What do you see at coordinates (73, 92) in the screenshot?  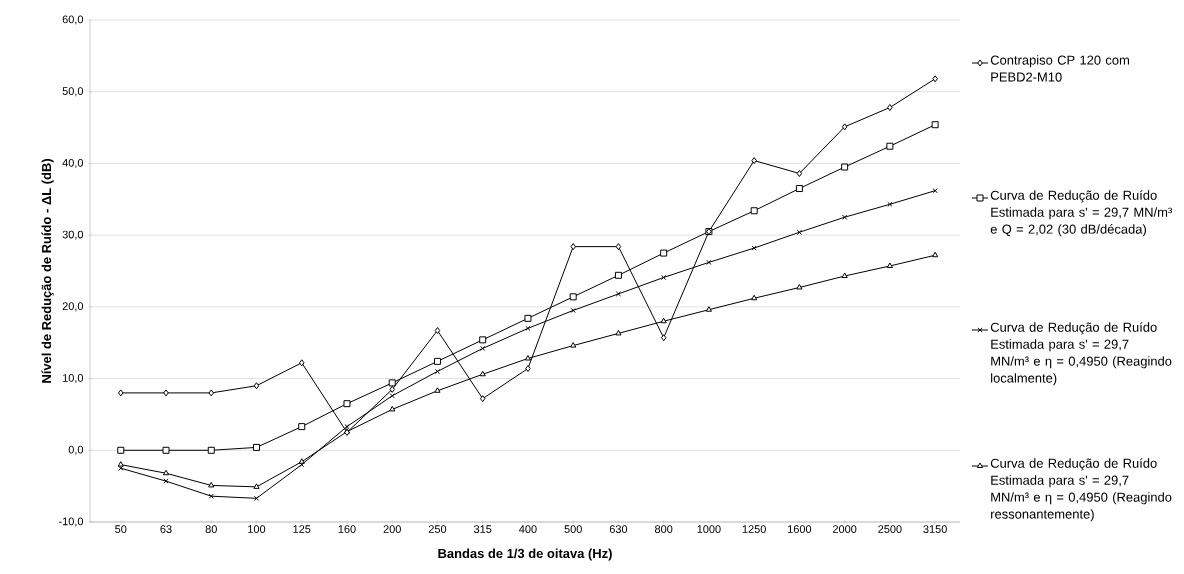 I see `y-tick-label: 50,0` at bounding box center [73, 92].